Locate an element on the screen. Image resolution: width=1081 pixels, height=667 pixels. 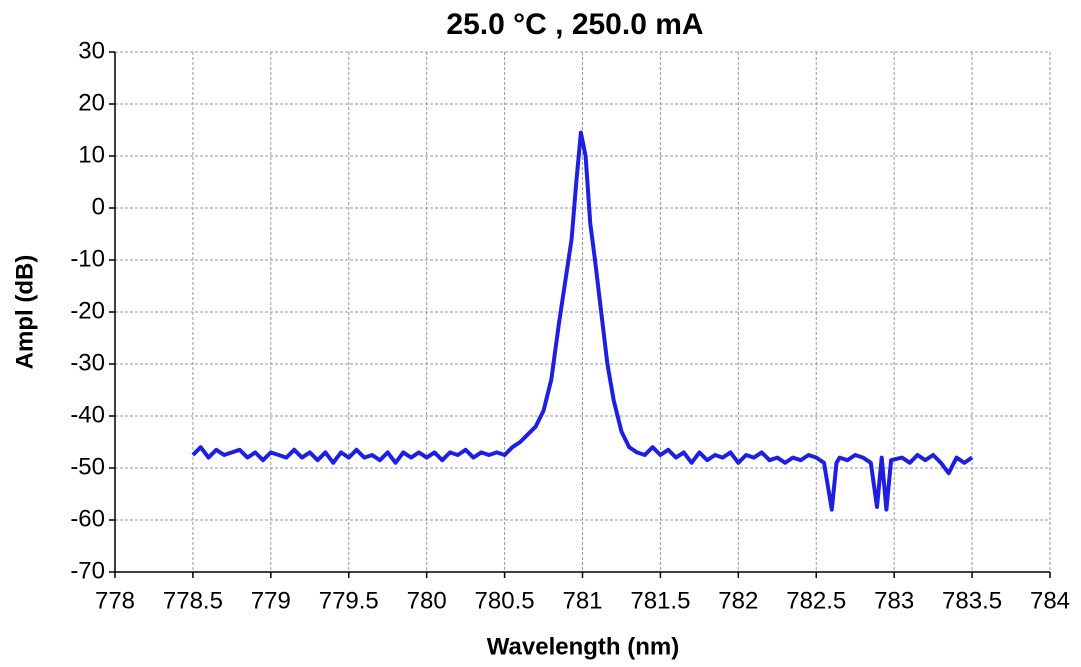
x-tick-label: 782.5 is located at coordinates (816, 600).